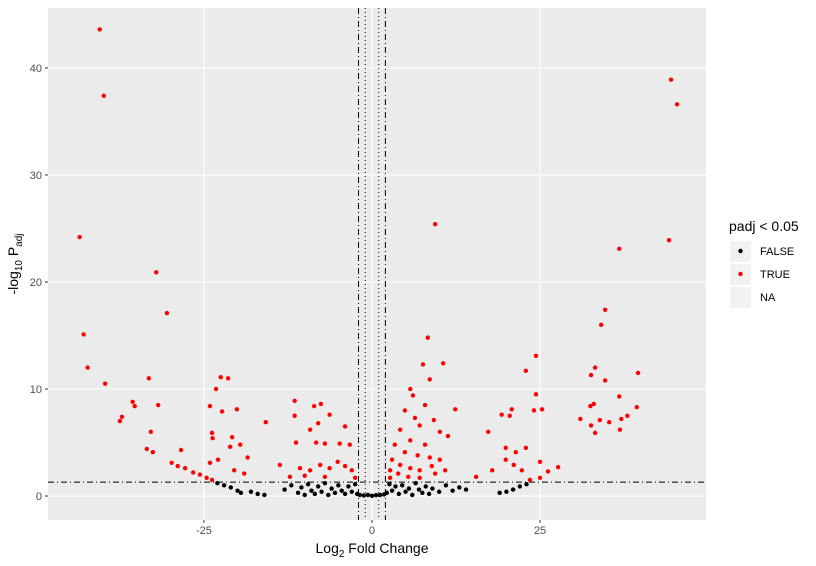 The height and width of the screenshot is (566, 816). Describe the element at coordinates (15, 263) in the screenshot. I see `y-axis-label: -log10 Padj` at that location.